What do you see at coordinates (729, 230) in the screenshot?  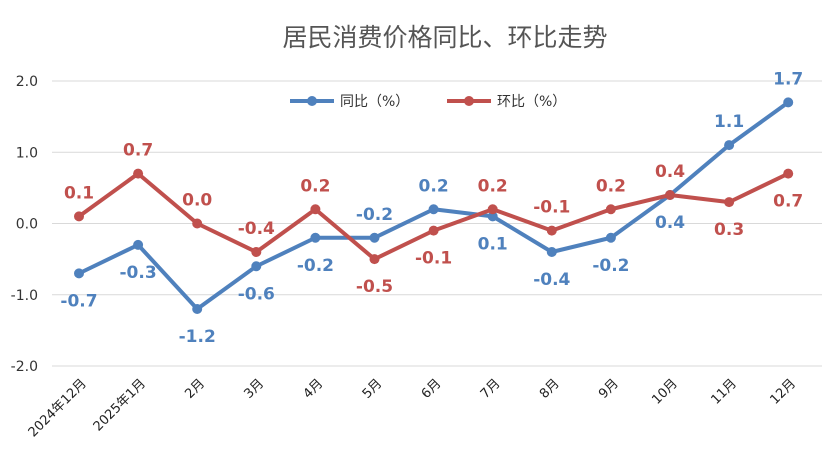 I see `data-label-mom: 0.3` at bounding box center [729, 230].